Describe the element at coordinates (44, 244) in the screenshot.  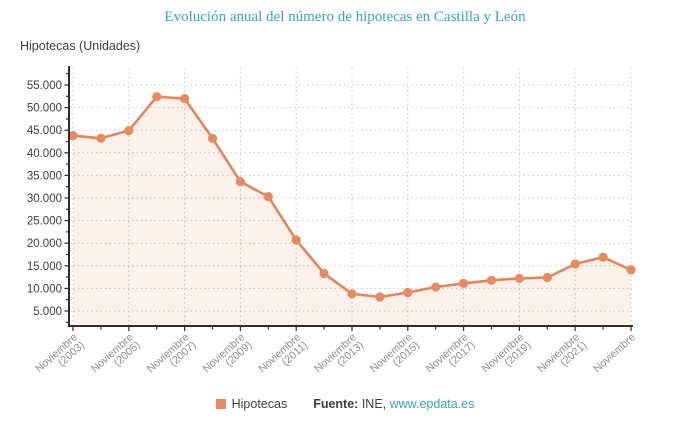
I see `y-tick-label: 20.000` at that location.